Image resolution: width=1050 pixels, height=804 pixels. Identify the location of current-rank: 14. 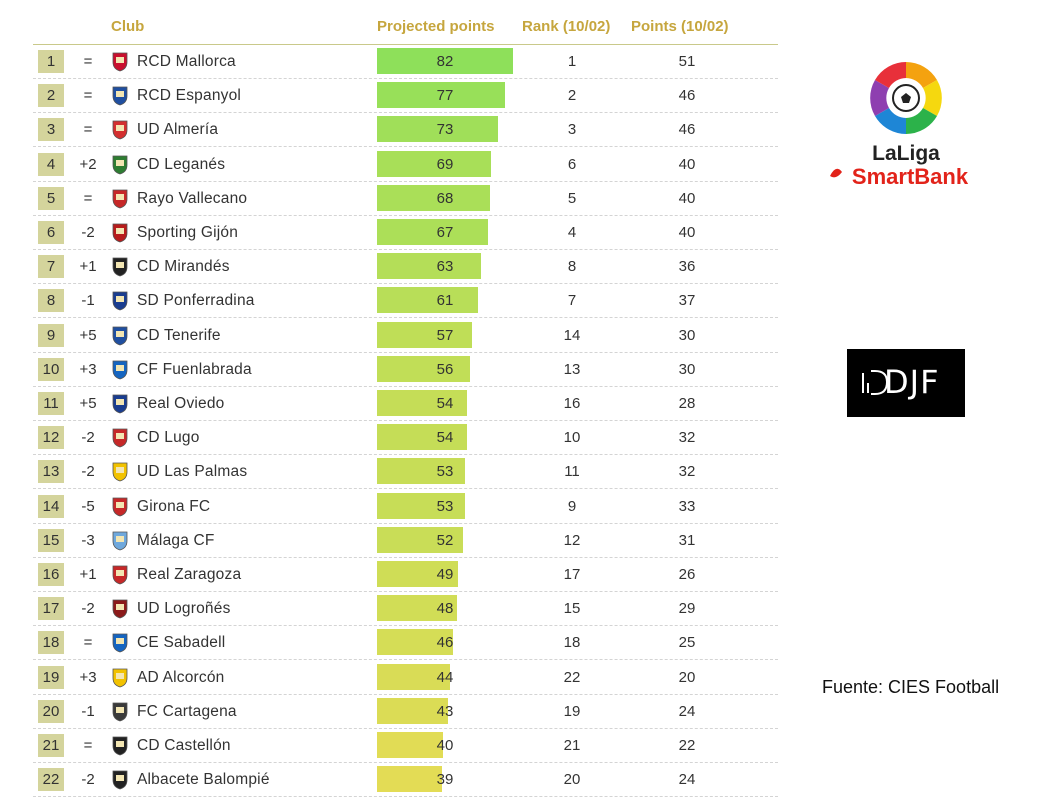
(572, 335).